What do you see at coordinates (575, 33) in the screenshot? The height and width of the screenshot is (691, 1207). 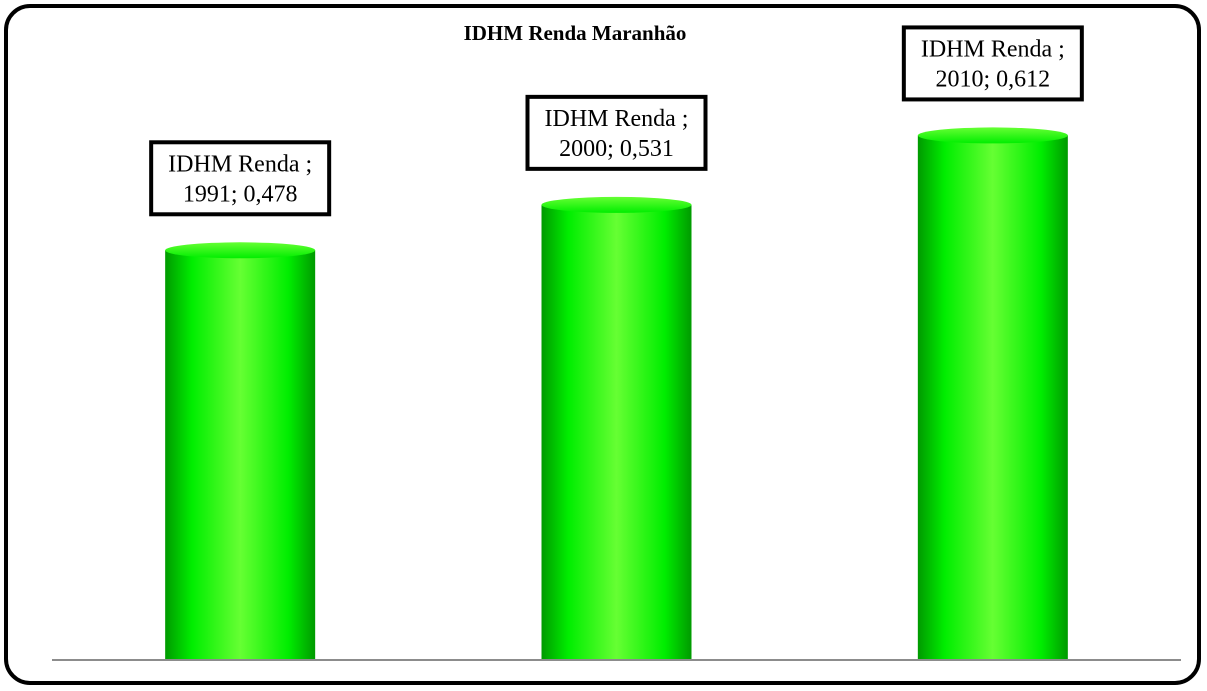 I see `chart-title: IDHM Renda Maranhão` at bounding box center [575, 33].